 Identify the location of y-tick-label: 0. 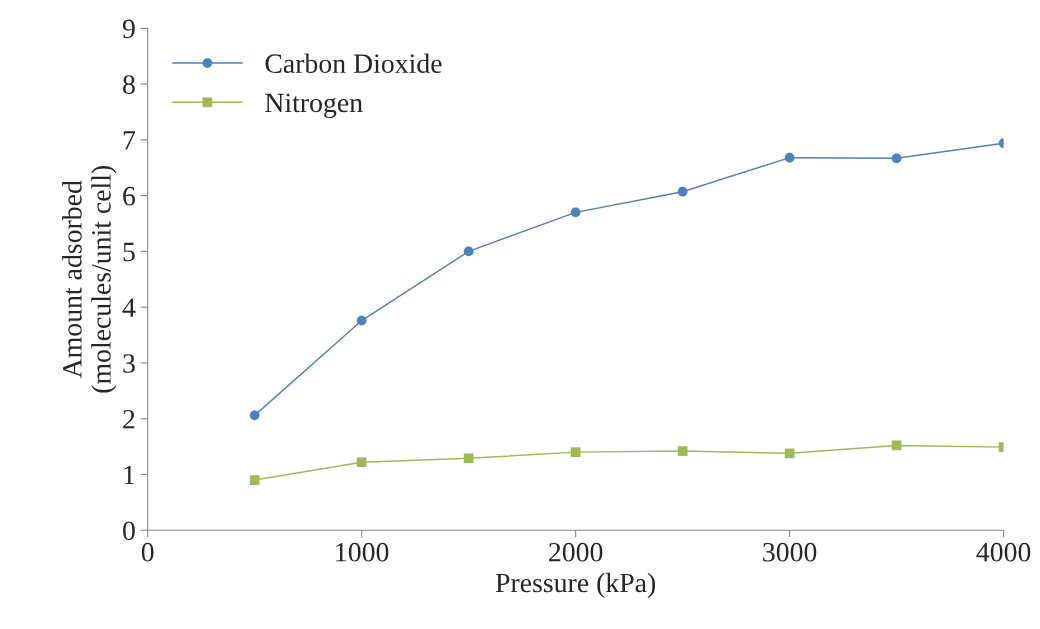
(129, 531).